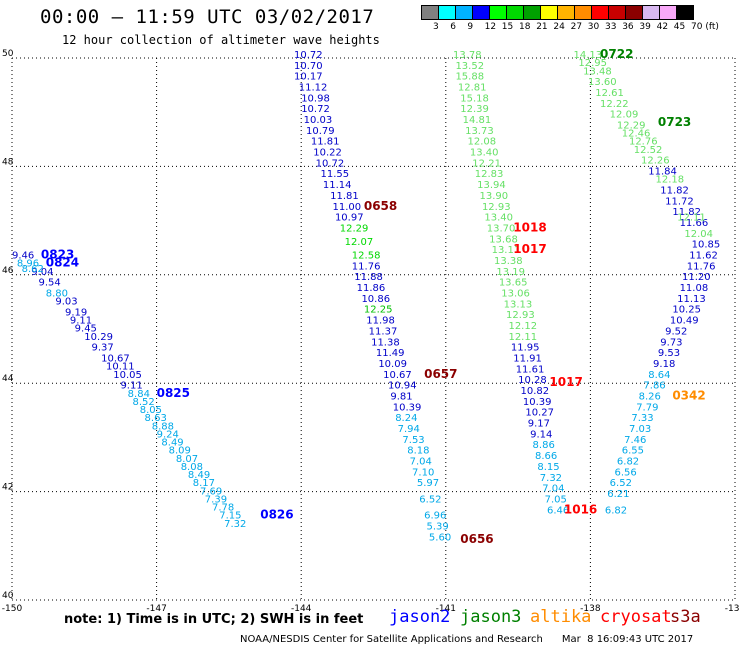  I want to click on wave-height-value: 13.48, so click(597, 71).